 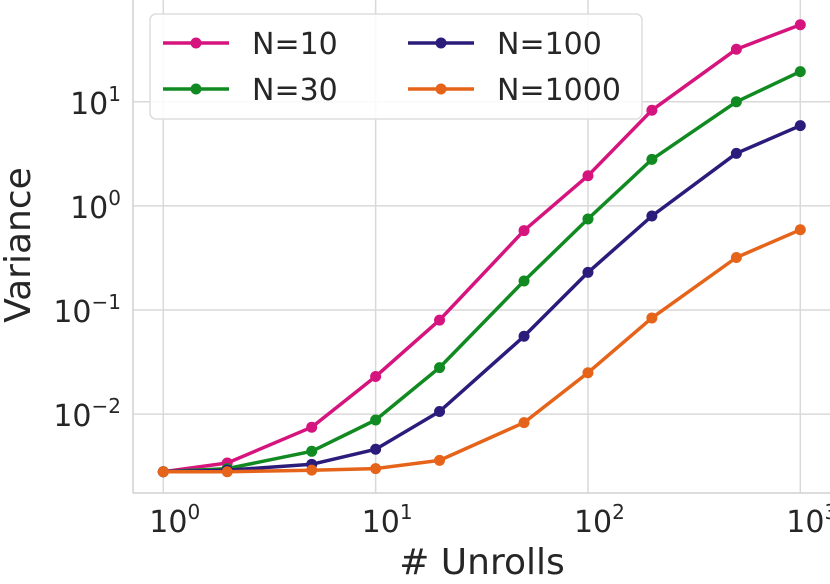 What do you see at coordinates (559, 90) in the screenshot?
I see `legend-label: N=1000` at bounding box center [559, 90].